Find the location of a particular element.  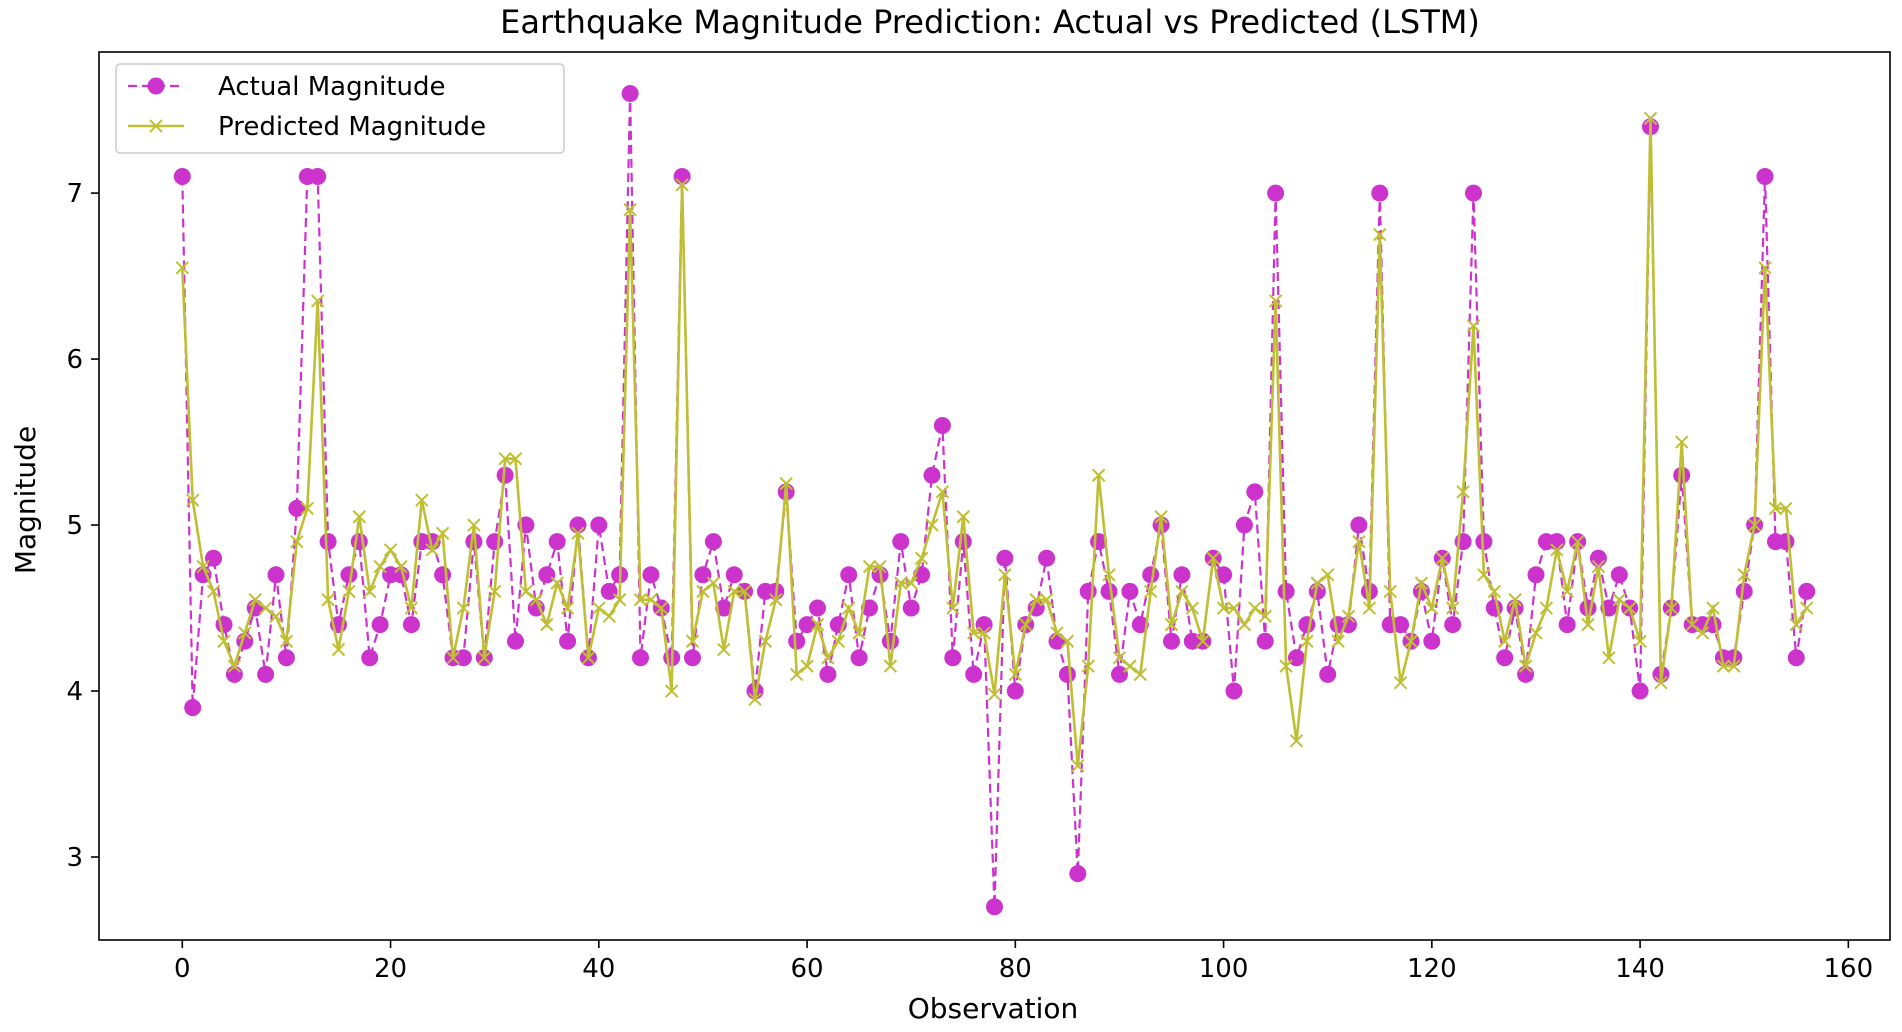

x-axis-label: Observation is located at coordinates (993, 1008).